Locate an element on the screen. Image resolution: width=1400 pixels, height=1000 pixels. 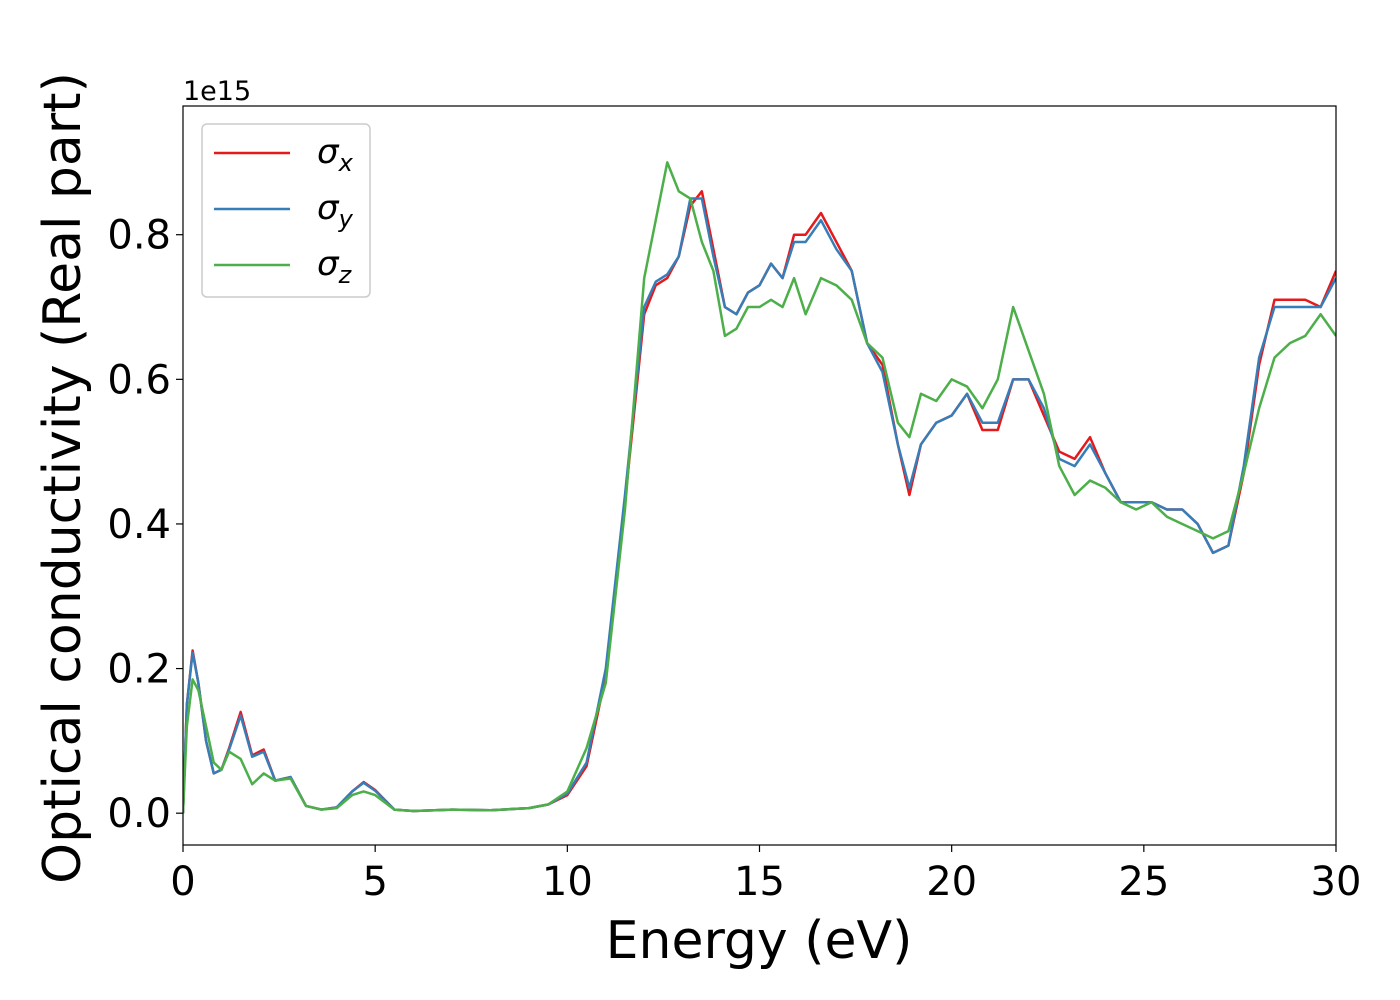
y-offset: 1e15 is located at coordinates (217, 91).